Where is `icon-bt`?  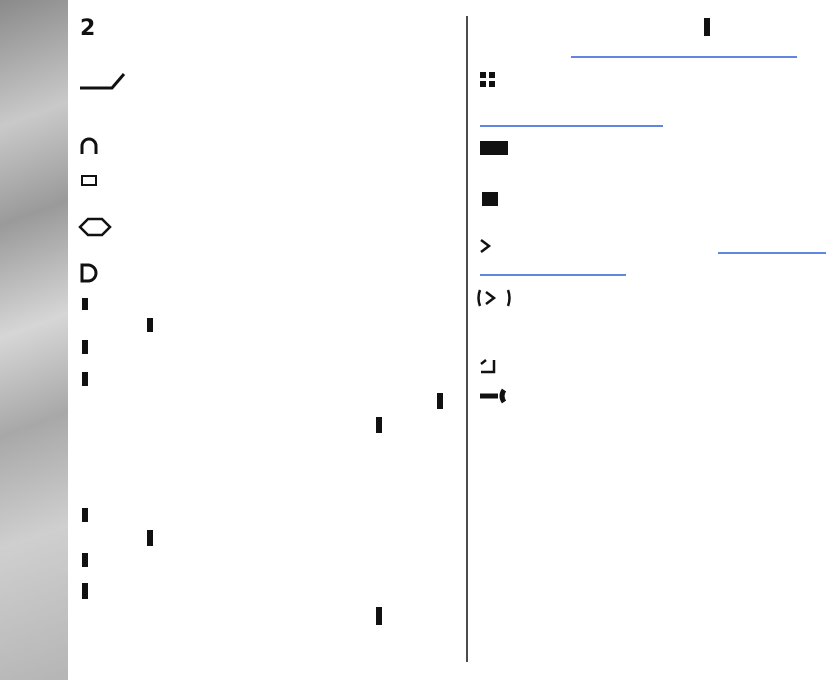 icon-bt is located at coordinates (486, 246).